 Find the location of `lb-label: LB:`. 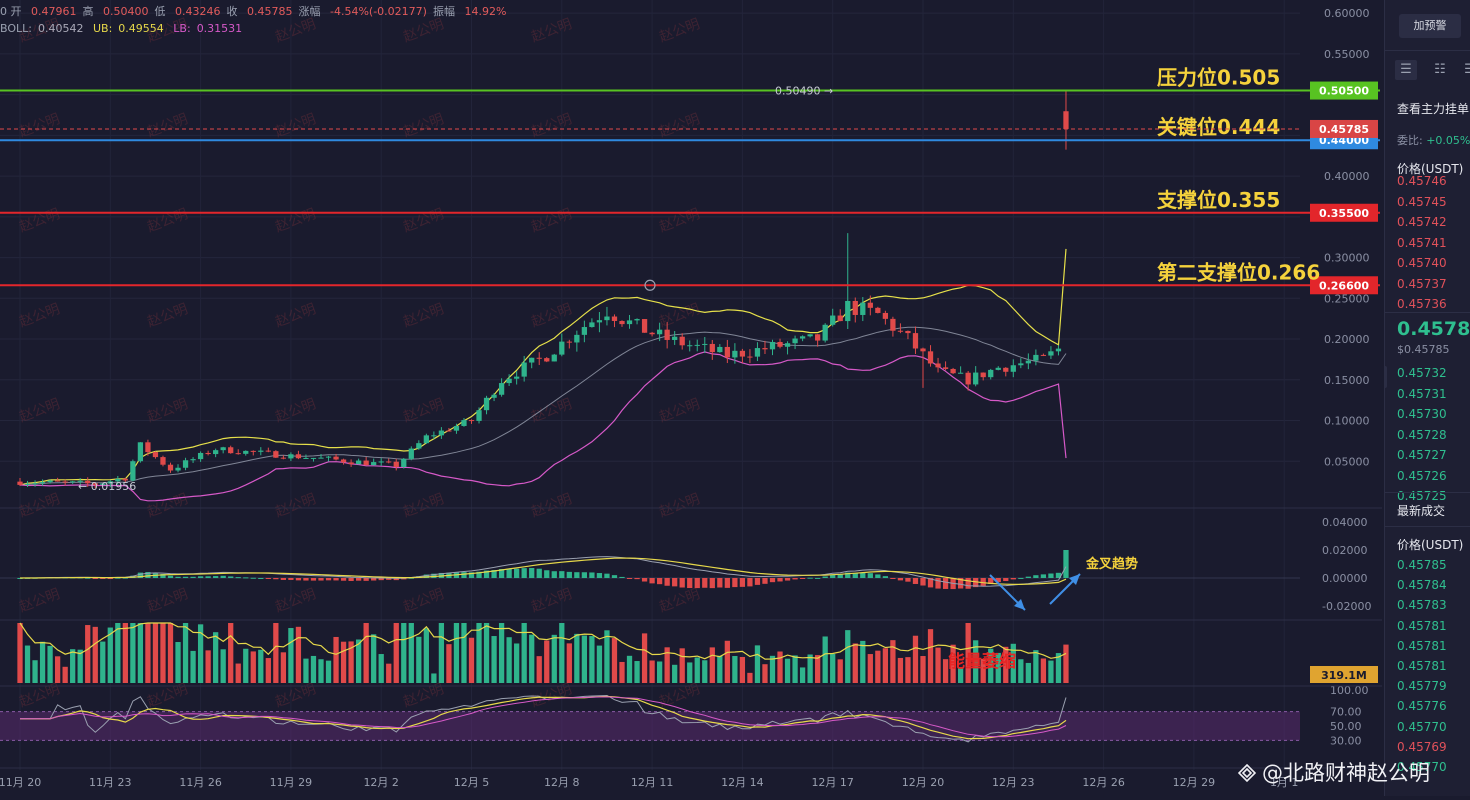

lb-label: LB: is located at coordinates (182, 28).